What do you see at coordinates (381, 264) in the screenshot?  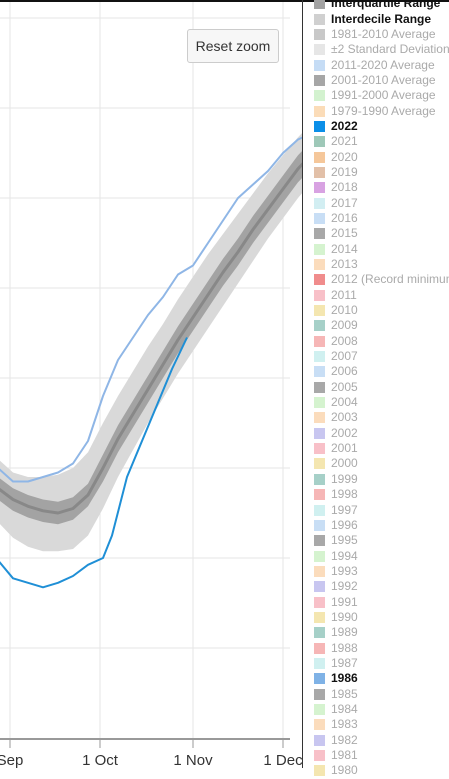 I see `legend-item: 2013` at bounding box center [381, 264].